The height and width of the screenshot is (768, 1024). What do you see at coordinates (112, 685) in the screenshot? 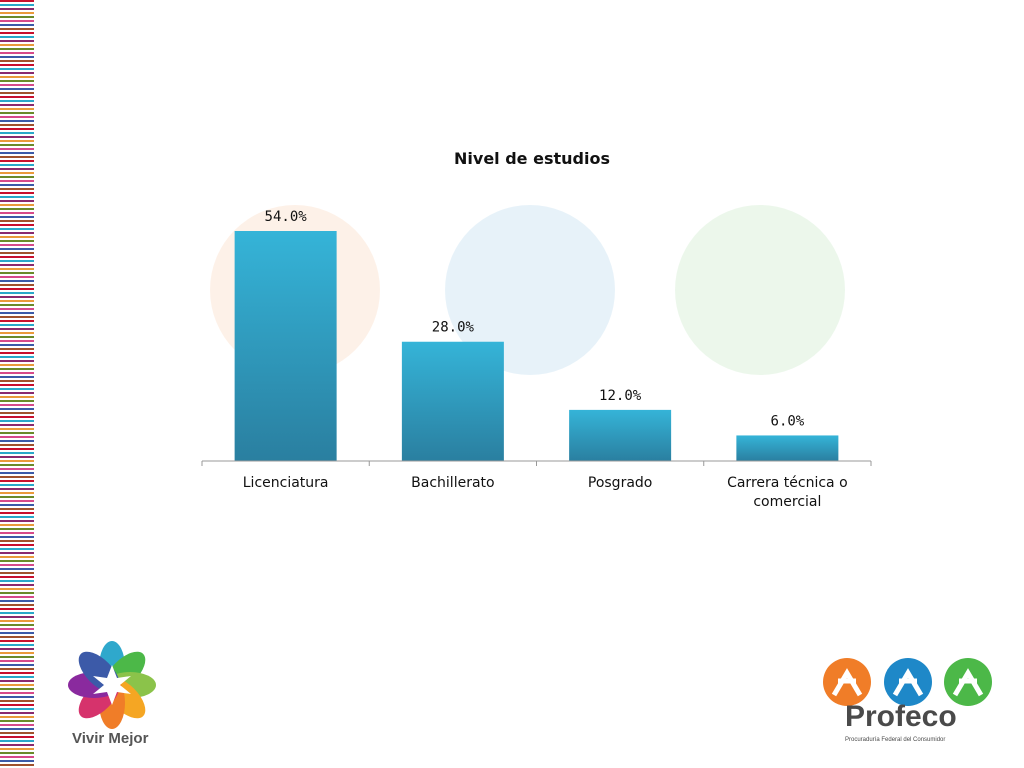
I see `vivir-mejor-logo` at bounding box center [112, 685].